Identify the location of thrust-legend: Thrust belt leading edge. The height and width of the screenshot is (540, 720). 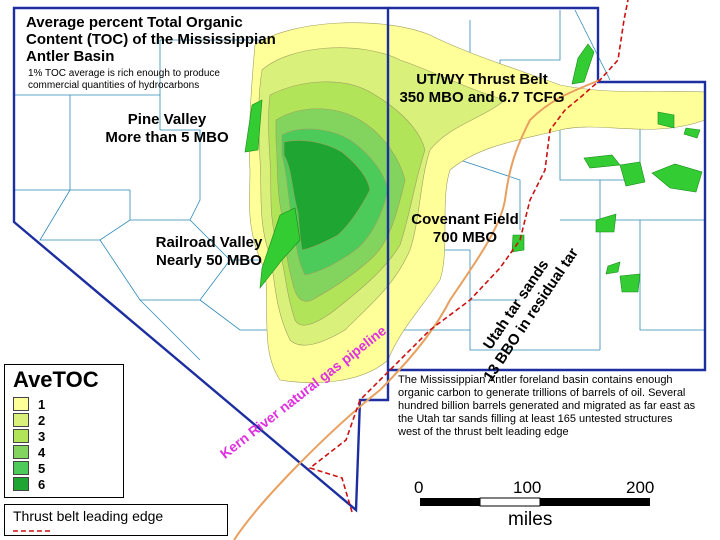
(116, 520).